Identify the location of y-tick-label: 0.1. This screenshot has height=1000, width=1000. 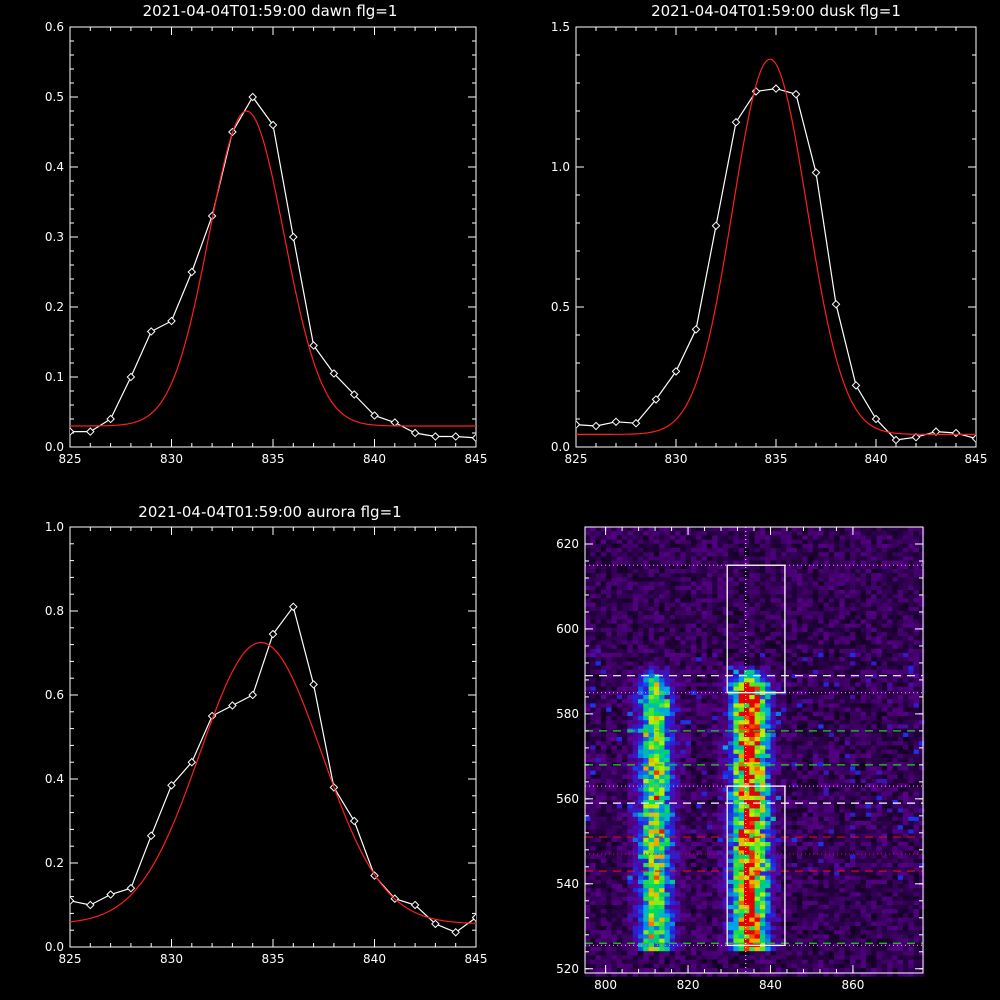
(54, 377).